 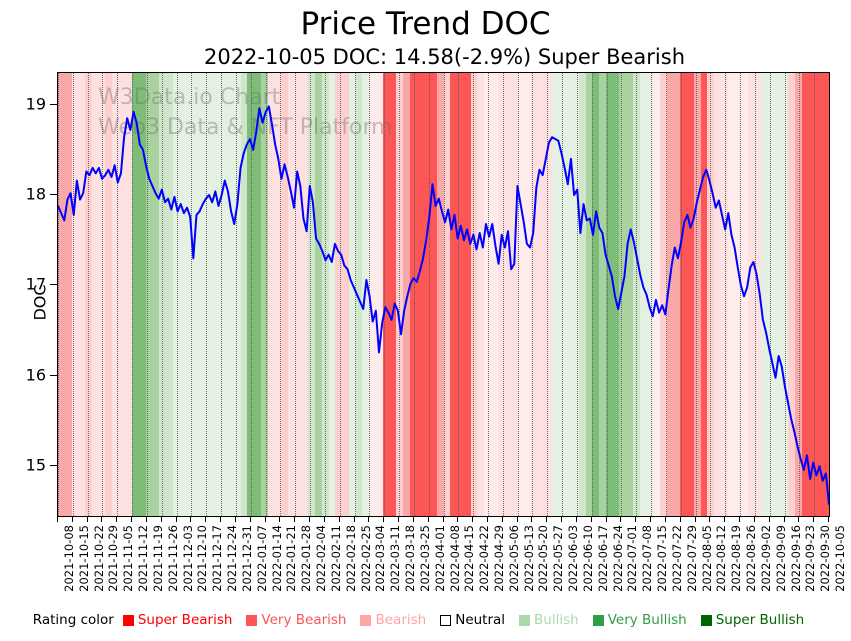 I want to click on legend-label: Very Bullish, so click(x=647, y=620).